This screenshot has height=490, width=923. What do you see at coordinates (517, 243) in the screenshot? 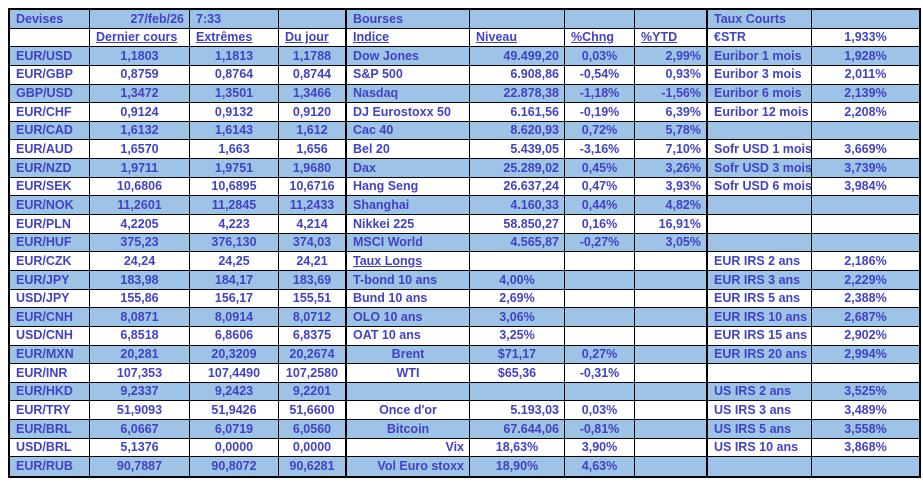
I see `niveau-cell: 4.565,87` at bounding box center [517, 243].